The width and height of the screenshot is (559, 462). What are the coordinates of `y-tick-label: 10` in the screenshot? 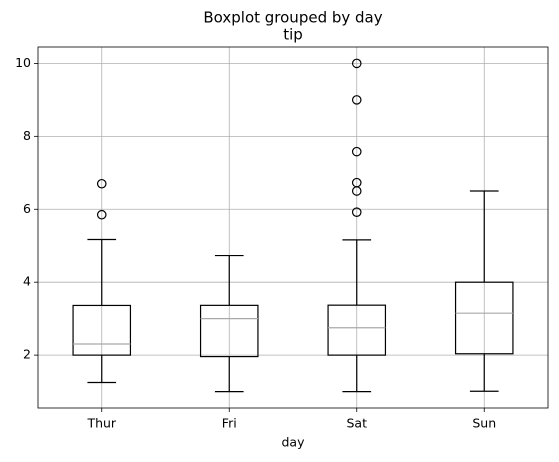 It's located at (23, 62).